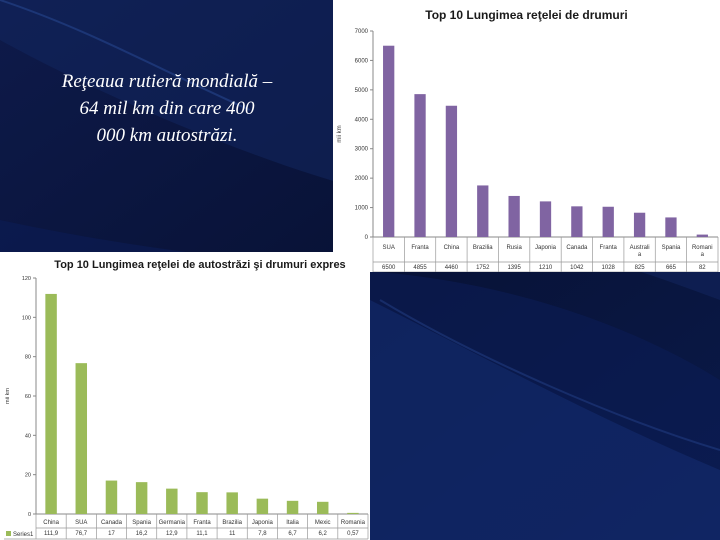  I want to click on slide-text-line: Reţeaua rutieră mondială –, so click(167, 81).